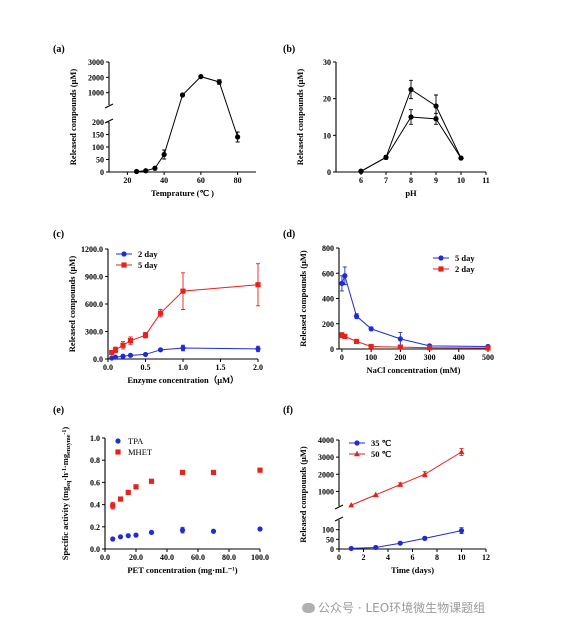 The image size is (562, 625). I want to click on x-tick-label: 80, so click(238, 180).